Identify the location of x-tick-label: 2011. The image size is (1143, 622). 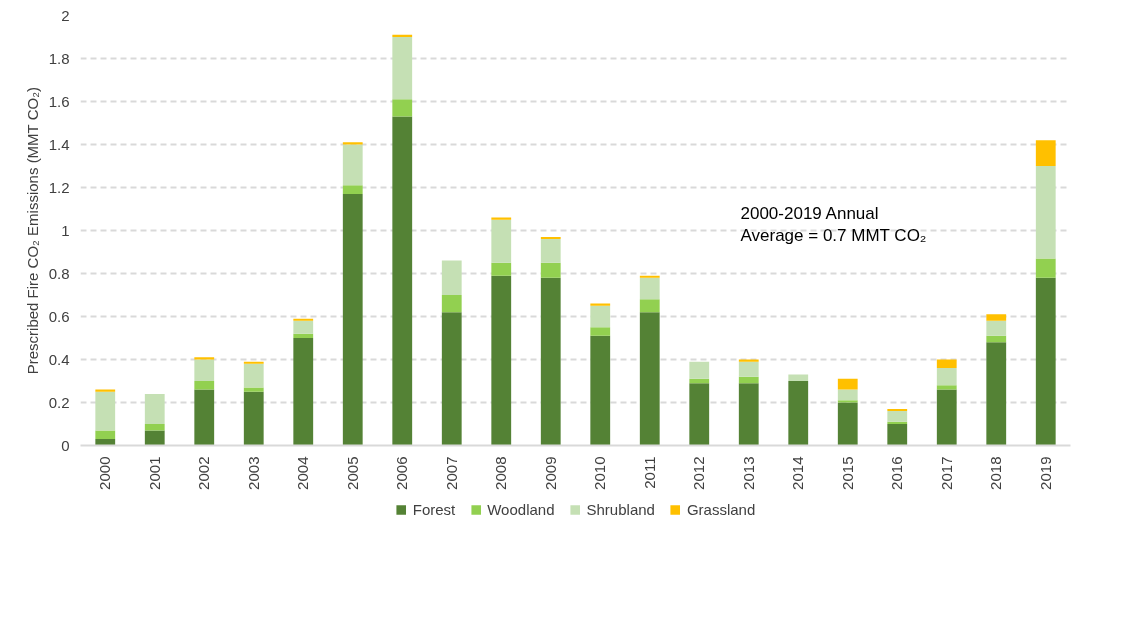
(649, 472).